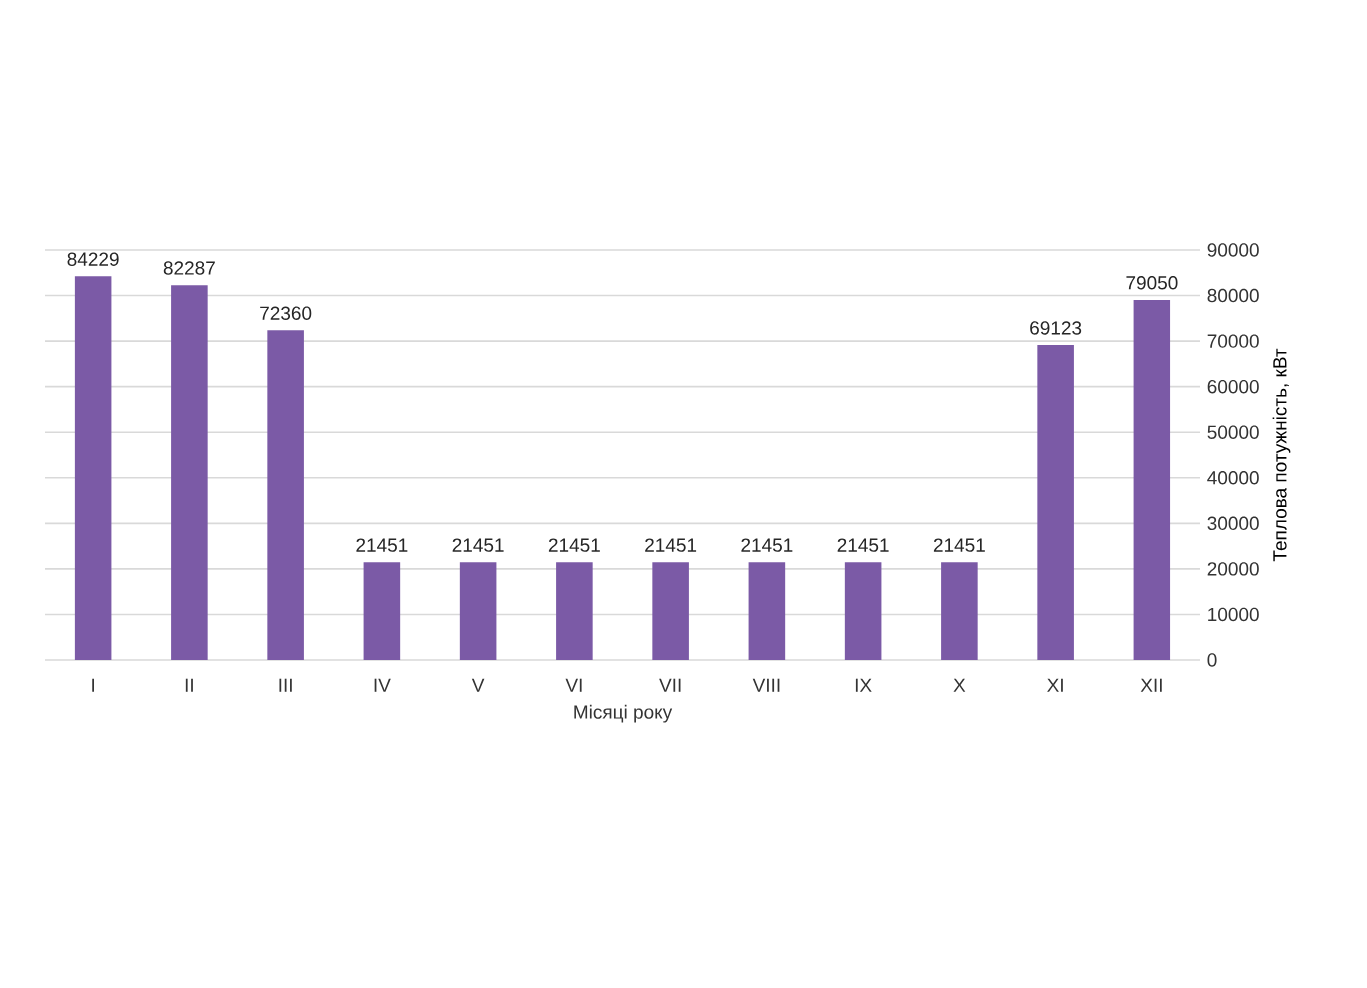  What do you see at coordinates (1233, 295) in the screenshot?
I see `y-tick-label: 80000` at bounding box center [1233, 295].